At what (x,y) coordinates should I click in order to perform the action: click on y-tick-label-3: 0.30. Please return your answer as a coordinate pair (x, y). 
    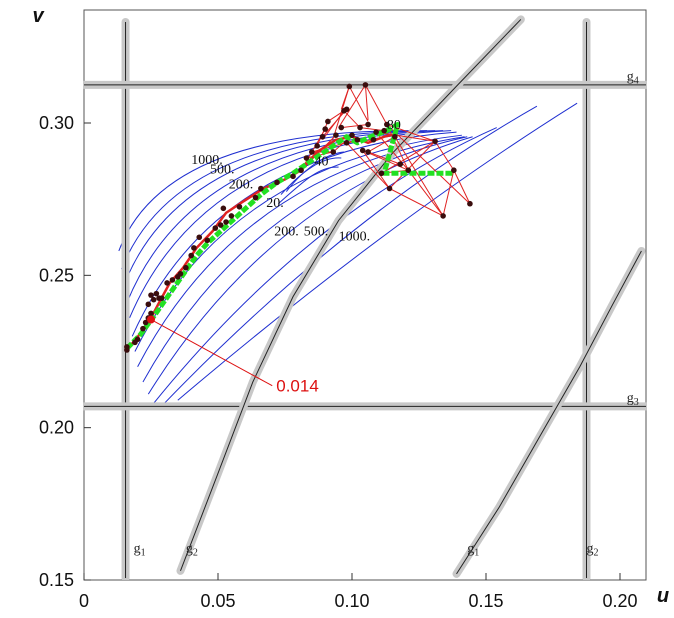
    Looking at the image, I should click on (56, 123).